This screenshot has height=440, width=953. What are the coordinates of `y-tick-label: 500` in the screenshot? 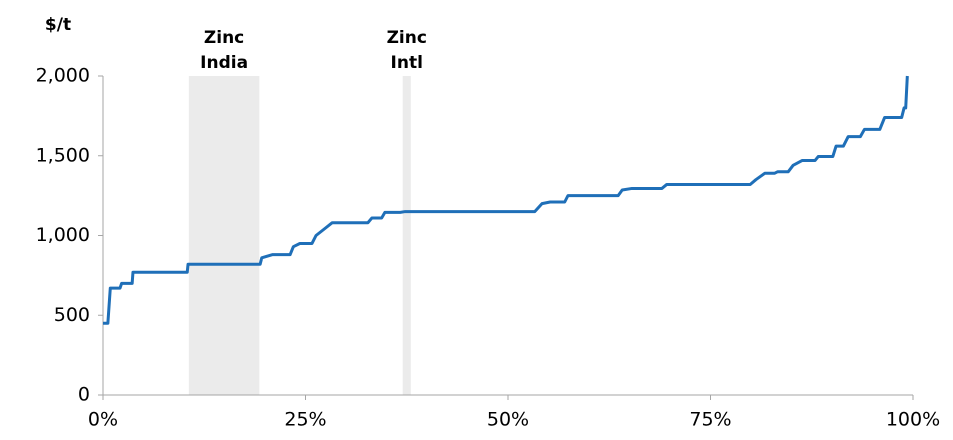 It's located at (72, 315).